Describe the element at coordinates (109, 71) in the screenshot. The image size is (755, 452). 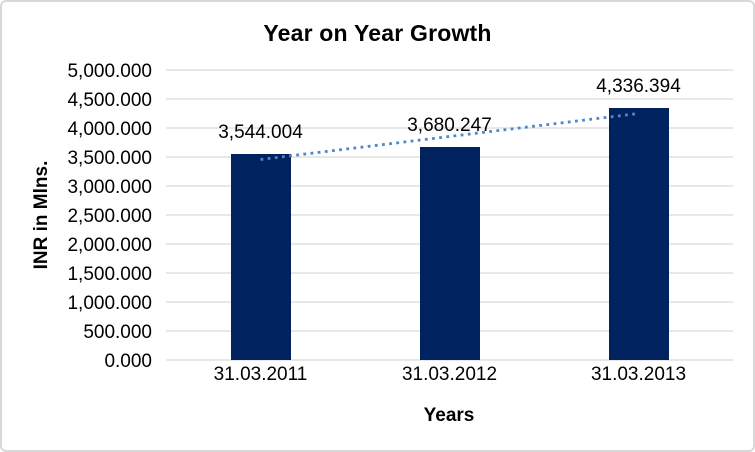
I see `y-axis-tick-label: 5,000.000` at that location.